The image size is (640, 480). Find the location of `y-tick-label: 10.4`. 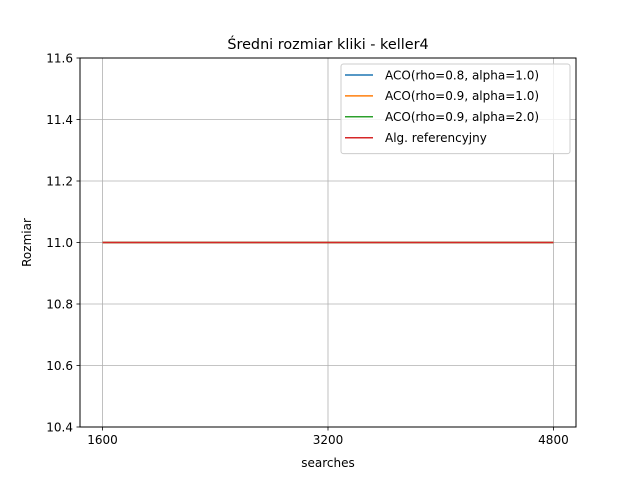

y-tick-label: 10.4 is located at coordinates (59, 427).